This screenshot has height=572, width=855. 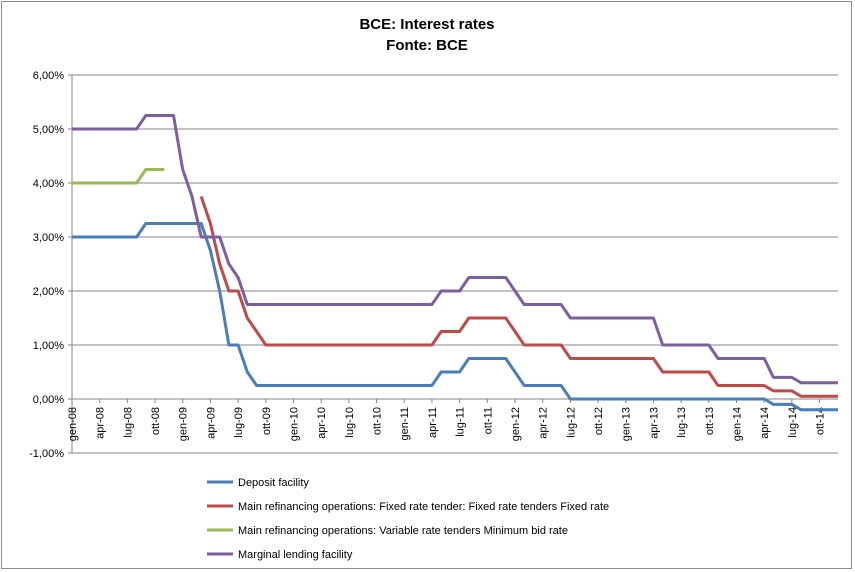 I want to click on x-tick-label: apr-11, so click(x=433, y=422).